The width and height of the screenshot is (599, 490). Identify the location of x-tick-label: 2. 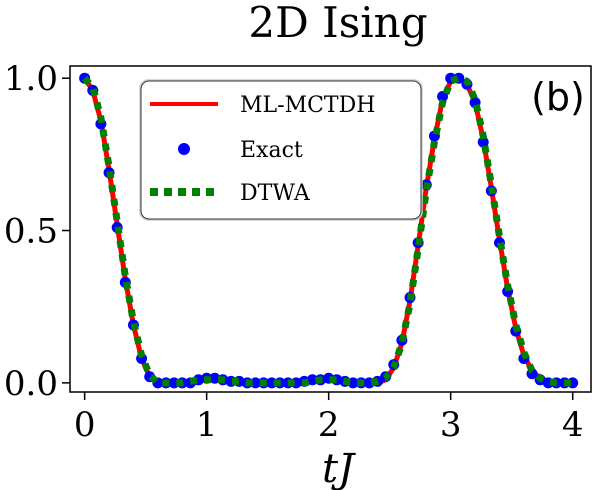
(329, 425).